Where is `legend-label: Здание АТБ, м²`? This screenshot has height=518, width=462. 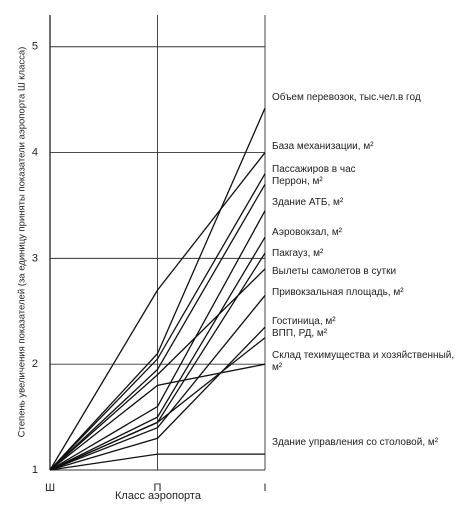 legend-label: Здание АТБ, м² is located at coordinates (308, 202).